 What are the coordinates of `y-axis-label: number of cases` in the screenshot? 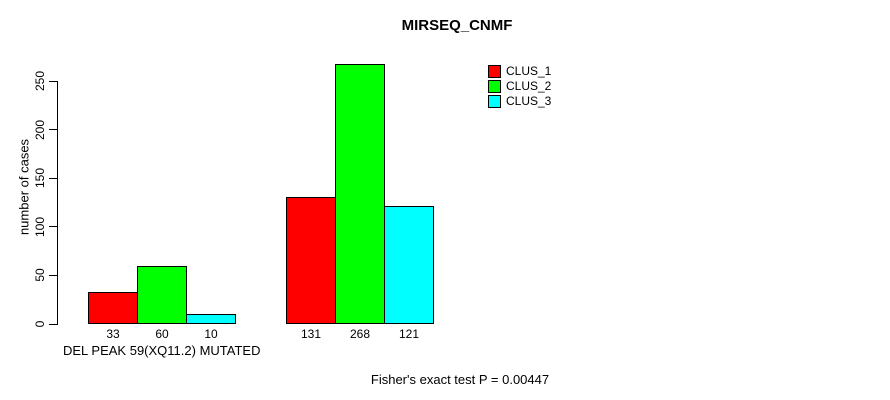 It's located at (24, 187).